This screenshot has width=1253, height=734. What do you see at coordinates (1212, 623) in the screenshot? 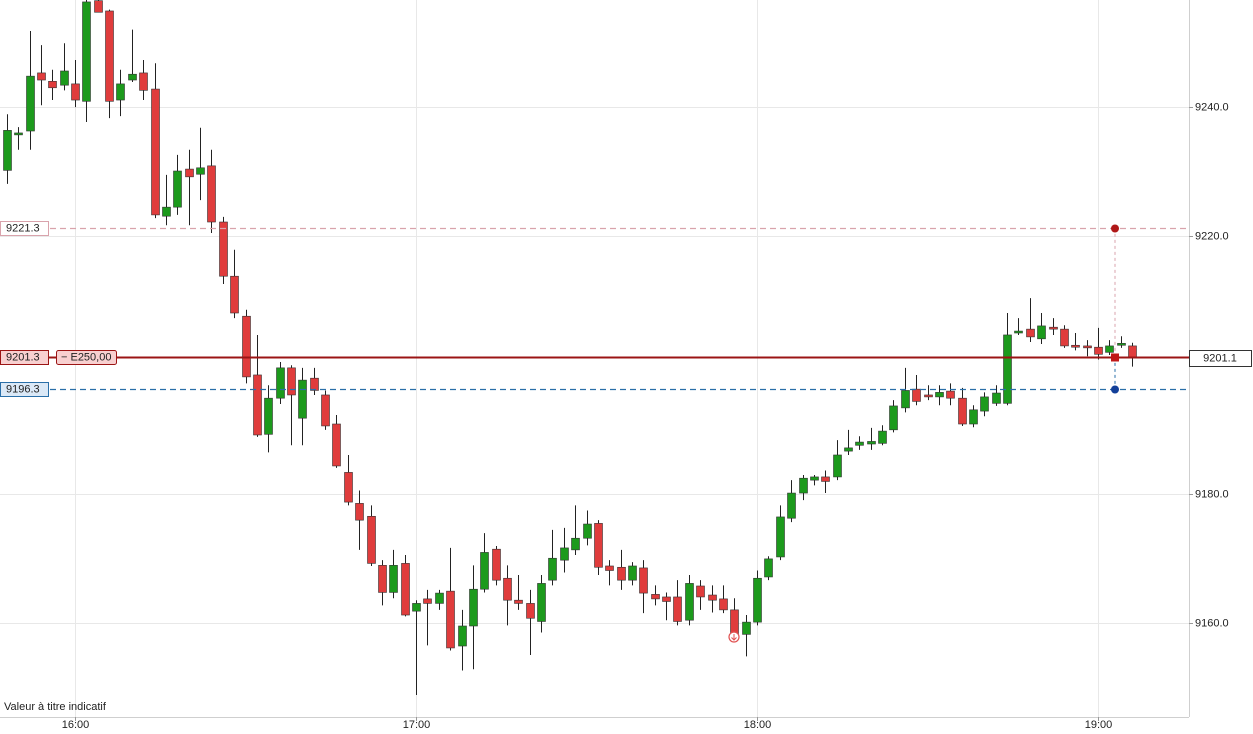
I see `y-tick-label: 9160.0` at bounding box center [1212, 623].